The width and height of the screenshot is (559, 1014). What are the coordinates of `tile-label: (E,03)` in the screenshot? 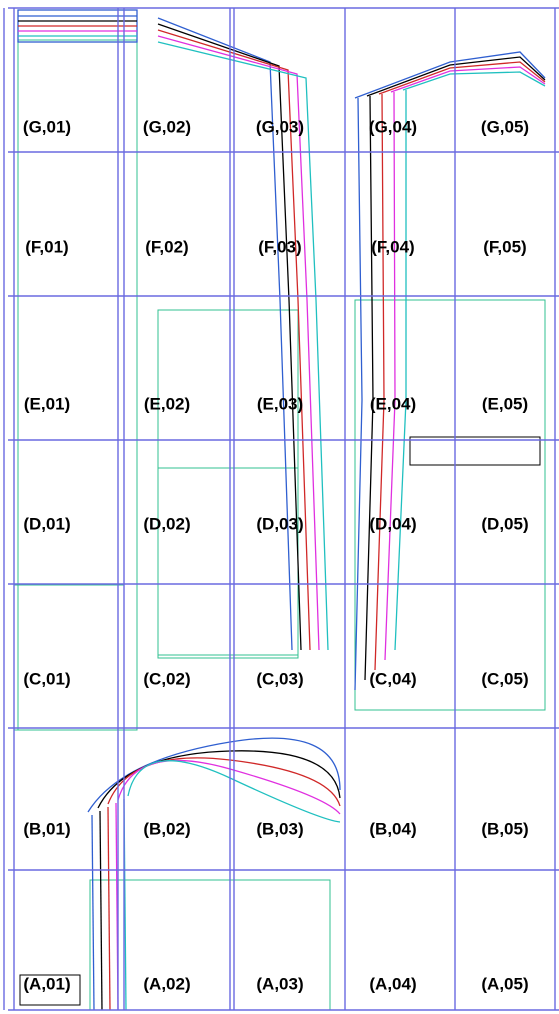 It's located at (280, 403).